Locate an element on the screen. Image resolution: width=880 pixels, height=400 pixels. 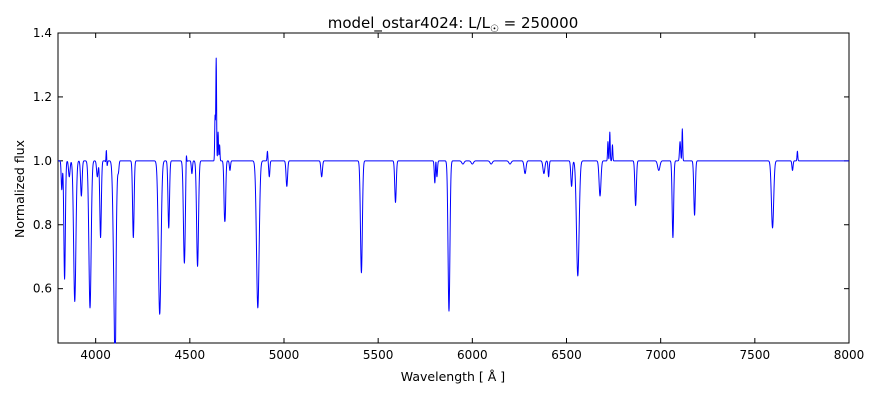
x-tick-label: 5000 is located at coordinates (284, 355).